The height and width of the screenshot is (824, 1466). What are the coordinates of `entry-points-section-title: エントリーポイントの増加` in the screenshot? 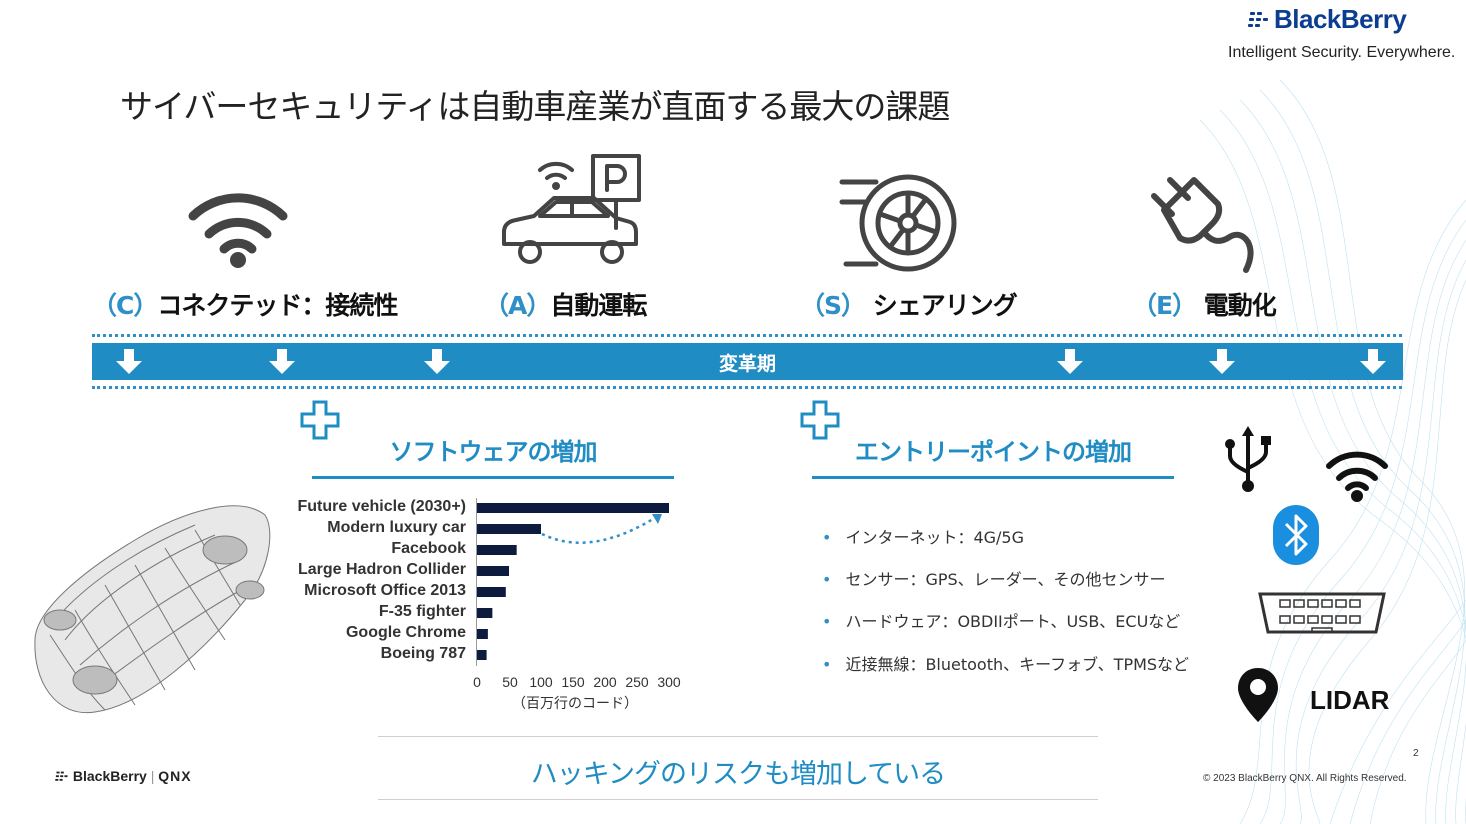 It's located at (993, 452).